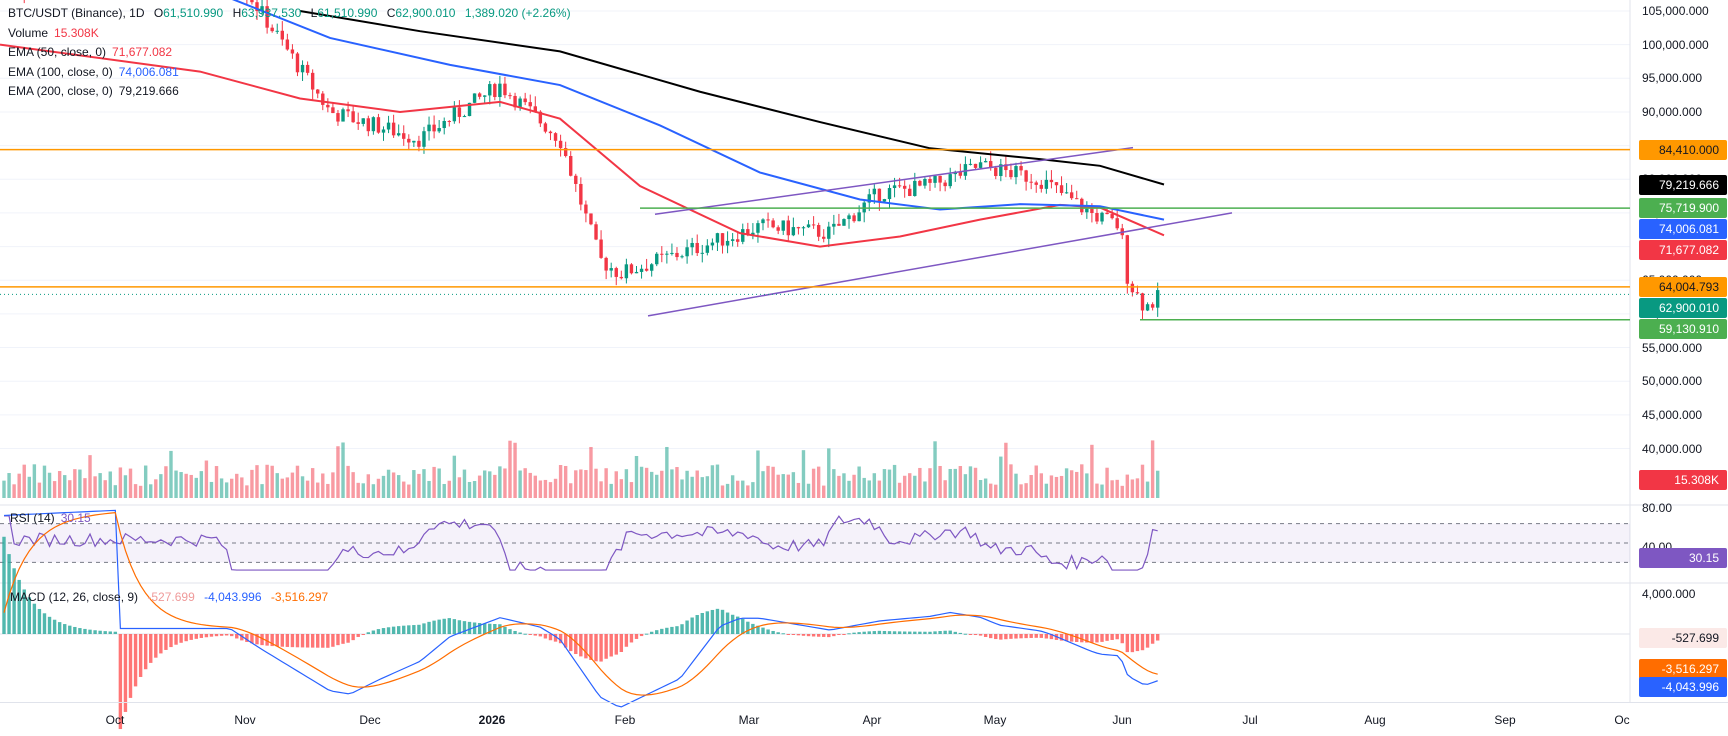  Describe the element at coordinates (1675, 44) in the screenshot. I see `price-axis-label: 100,000.000` at that location.